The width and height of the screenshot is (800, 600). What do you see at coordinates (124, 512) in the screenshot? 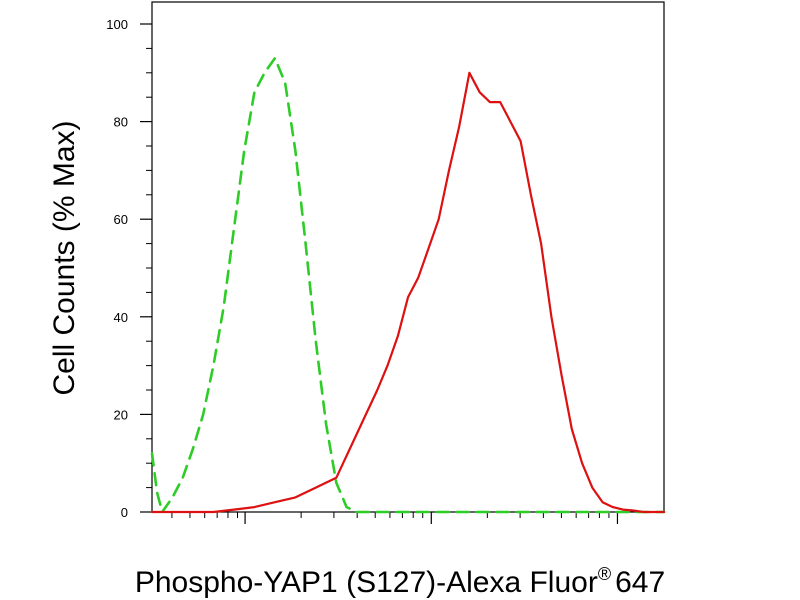
I see `y-tick-label: 0` at bounding box center [124, 512].